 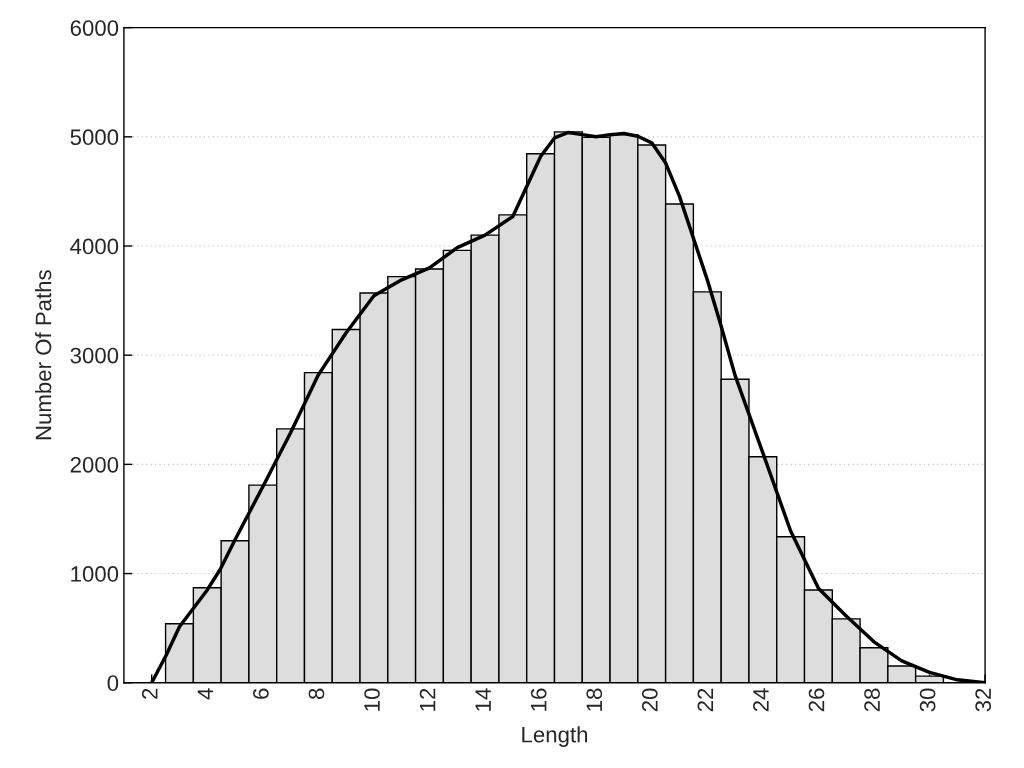 I want to click on x-tick-label: 32, so click(x=983, y=700).